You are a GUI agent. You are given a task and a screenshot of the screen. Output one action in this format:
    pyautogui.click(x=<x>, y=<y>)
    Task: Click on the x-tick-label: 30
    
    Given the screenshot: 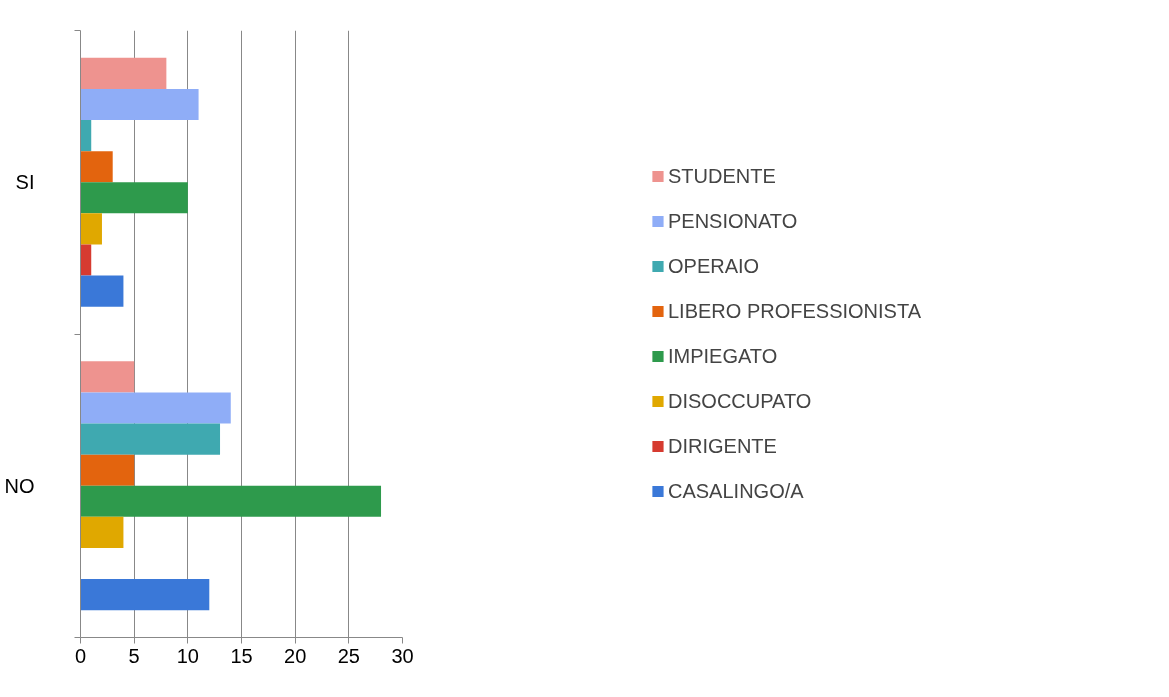 What is the action you would take?
    pyautogui.click(x=402, y=655)
    